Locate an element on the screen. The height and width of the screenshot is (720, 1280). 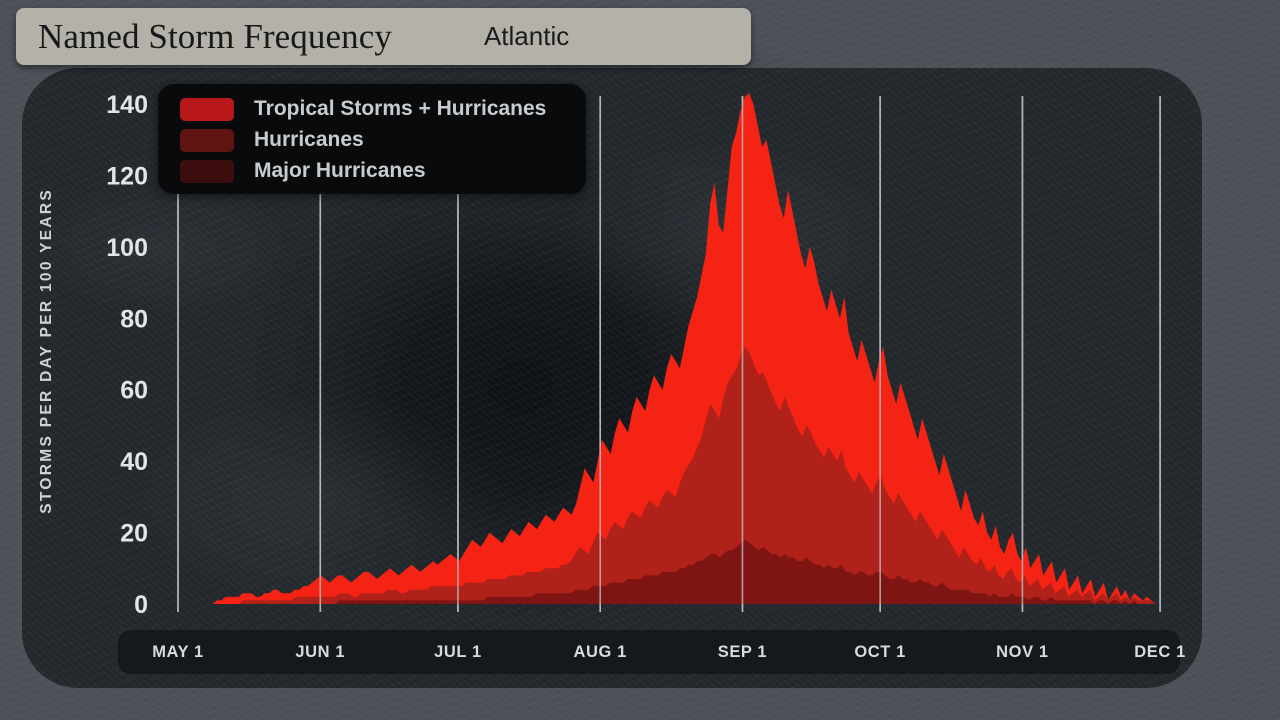
page-title: Named Storm Frequency is located at coordinates (215, 36).